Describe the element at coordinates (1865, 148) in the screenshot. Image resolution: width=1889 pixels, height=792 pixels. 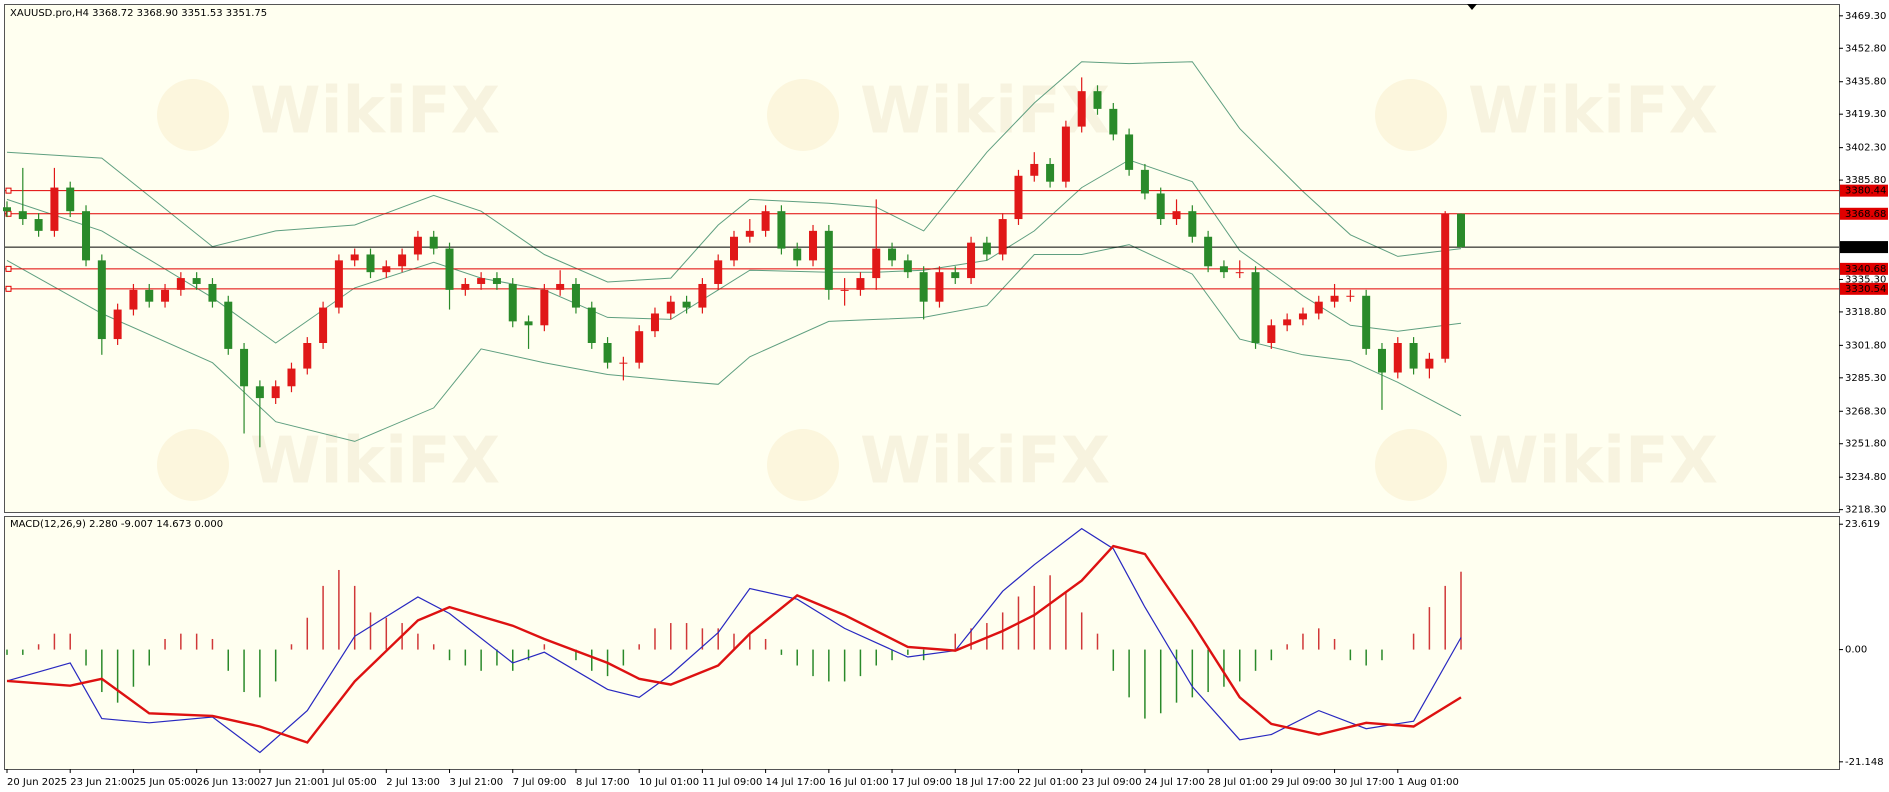
I see `y-tick-label: 3402.30` at that location.